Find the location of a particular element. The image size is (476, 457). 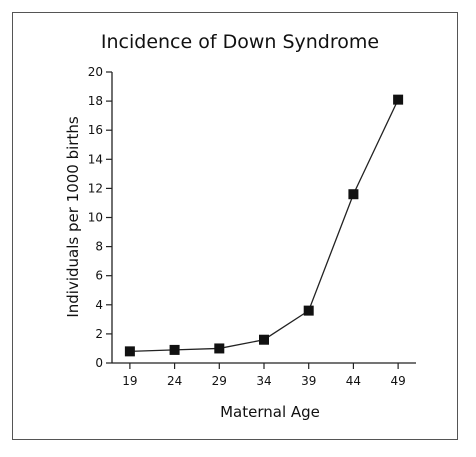

y-tick-label: 18 is located at coordinates (95, 101).